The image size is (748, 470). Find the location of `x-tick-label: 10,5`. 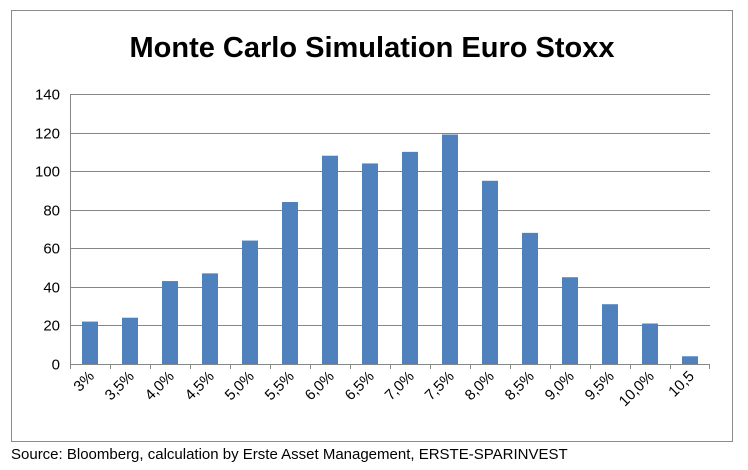

x-tick-label: 10,5 is located at coordinates (681, 384).